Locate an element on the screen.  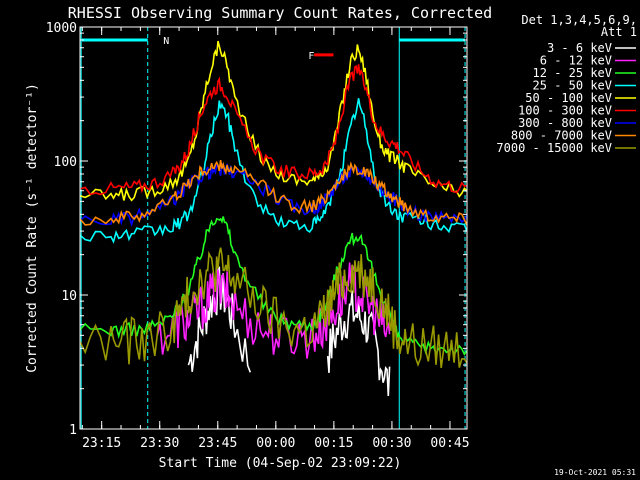
legend-label: 100 - 300 keV is located at coordinates (565, 111).